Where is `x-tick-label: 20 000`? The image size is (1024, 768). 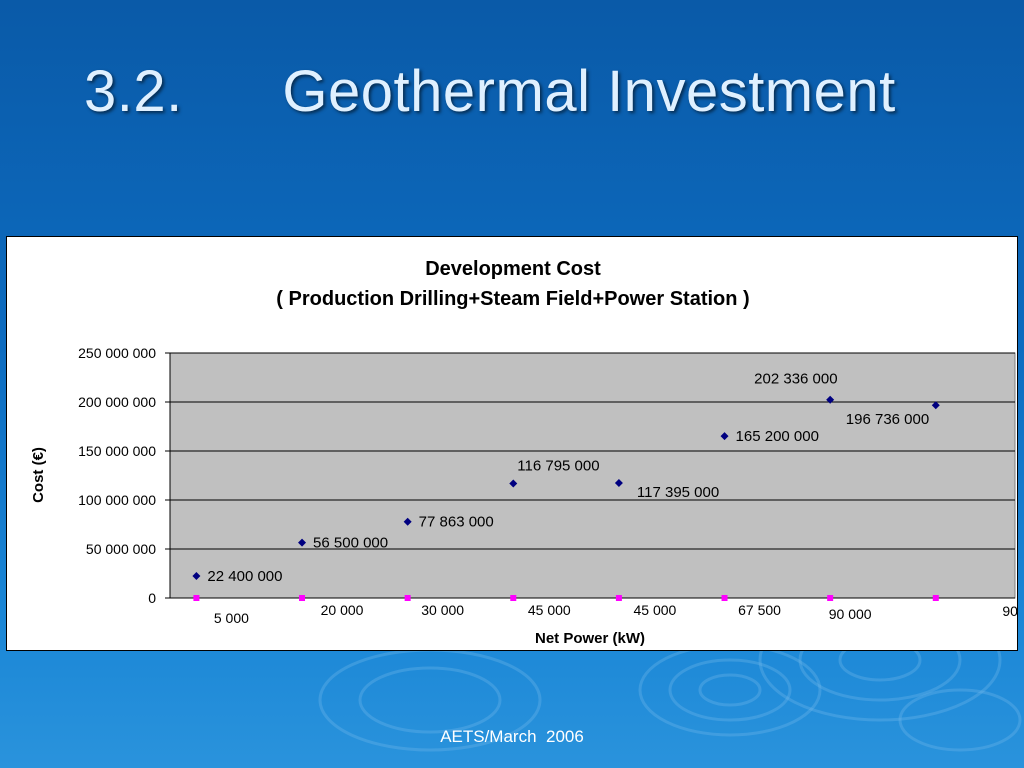
x-tick-label: 20 000 is located at coordinates (342, 610).